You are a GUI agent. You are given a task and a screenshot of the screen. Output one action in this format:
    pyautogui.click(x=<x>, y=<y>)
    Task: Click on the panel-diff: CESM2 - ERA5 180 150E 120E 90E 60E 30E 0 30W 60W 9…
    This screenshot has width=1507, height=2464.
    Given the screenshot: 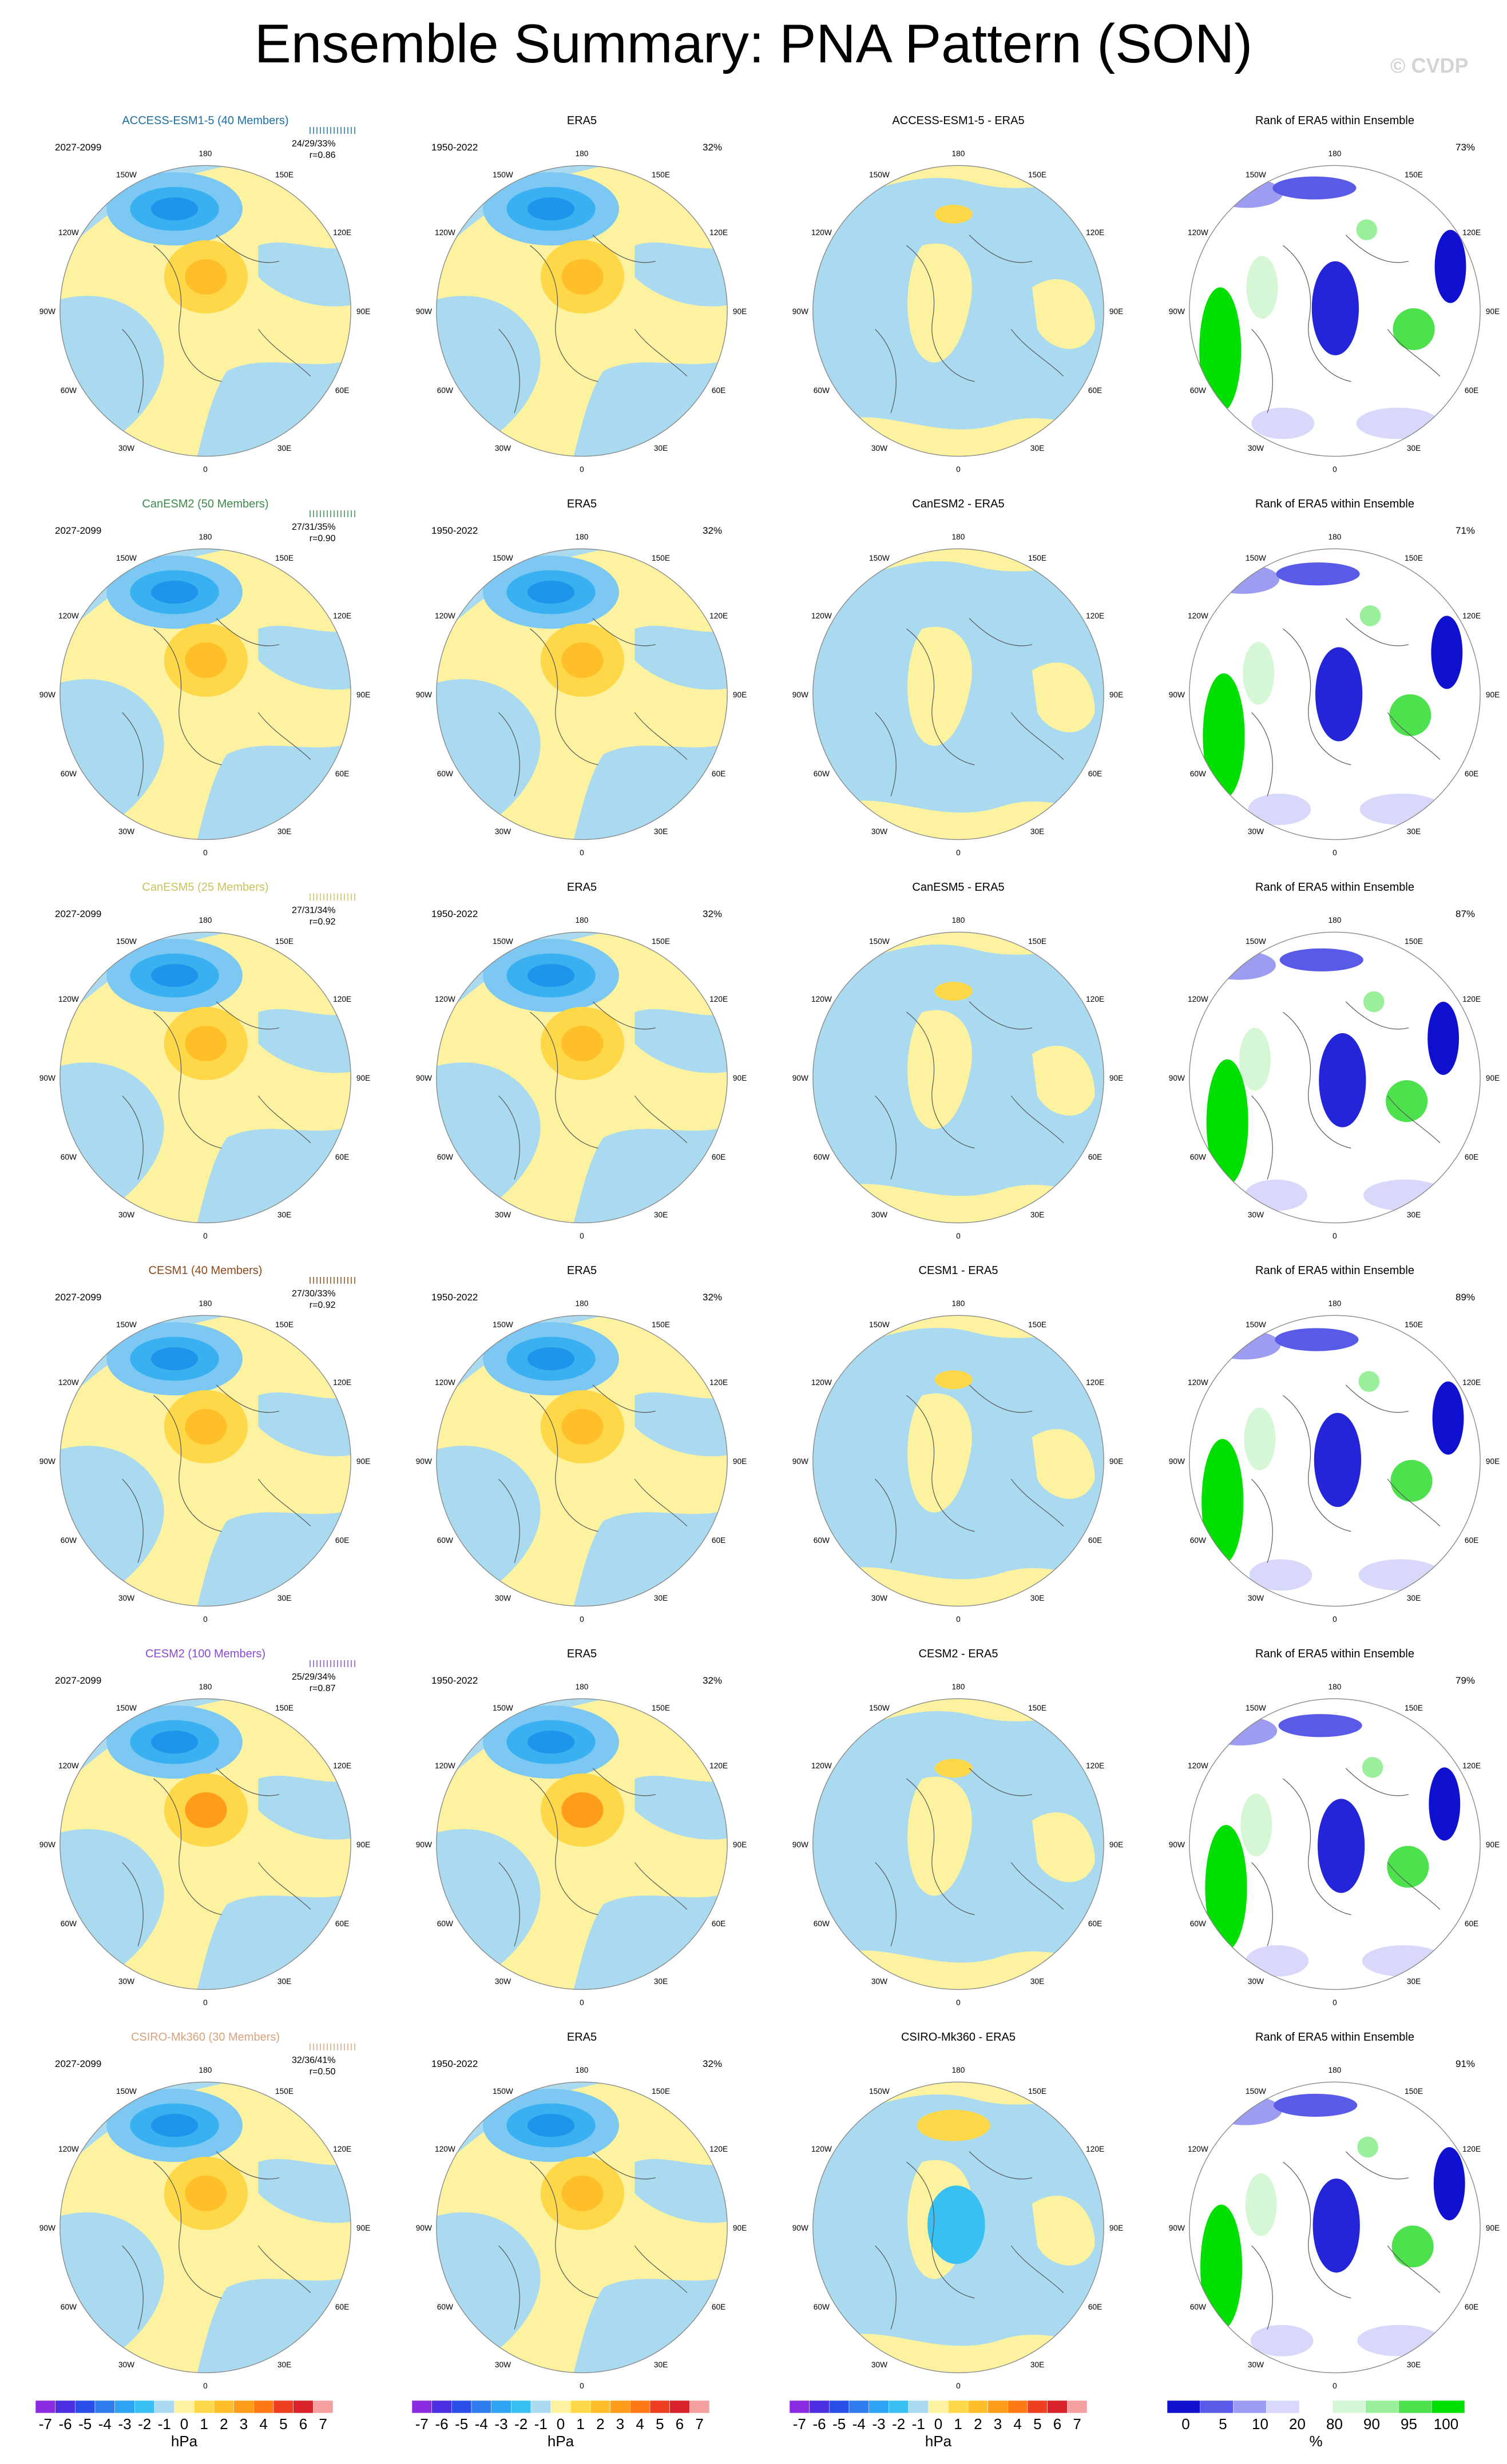 What is the action you would take?
    pyautogui.click(x=958, y=1839)
    